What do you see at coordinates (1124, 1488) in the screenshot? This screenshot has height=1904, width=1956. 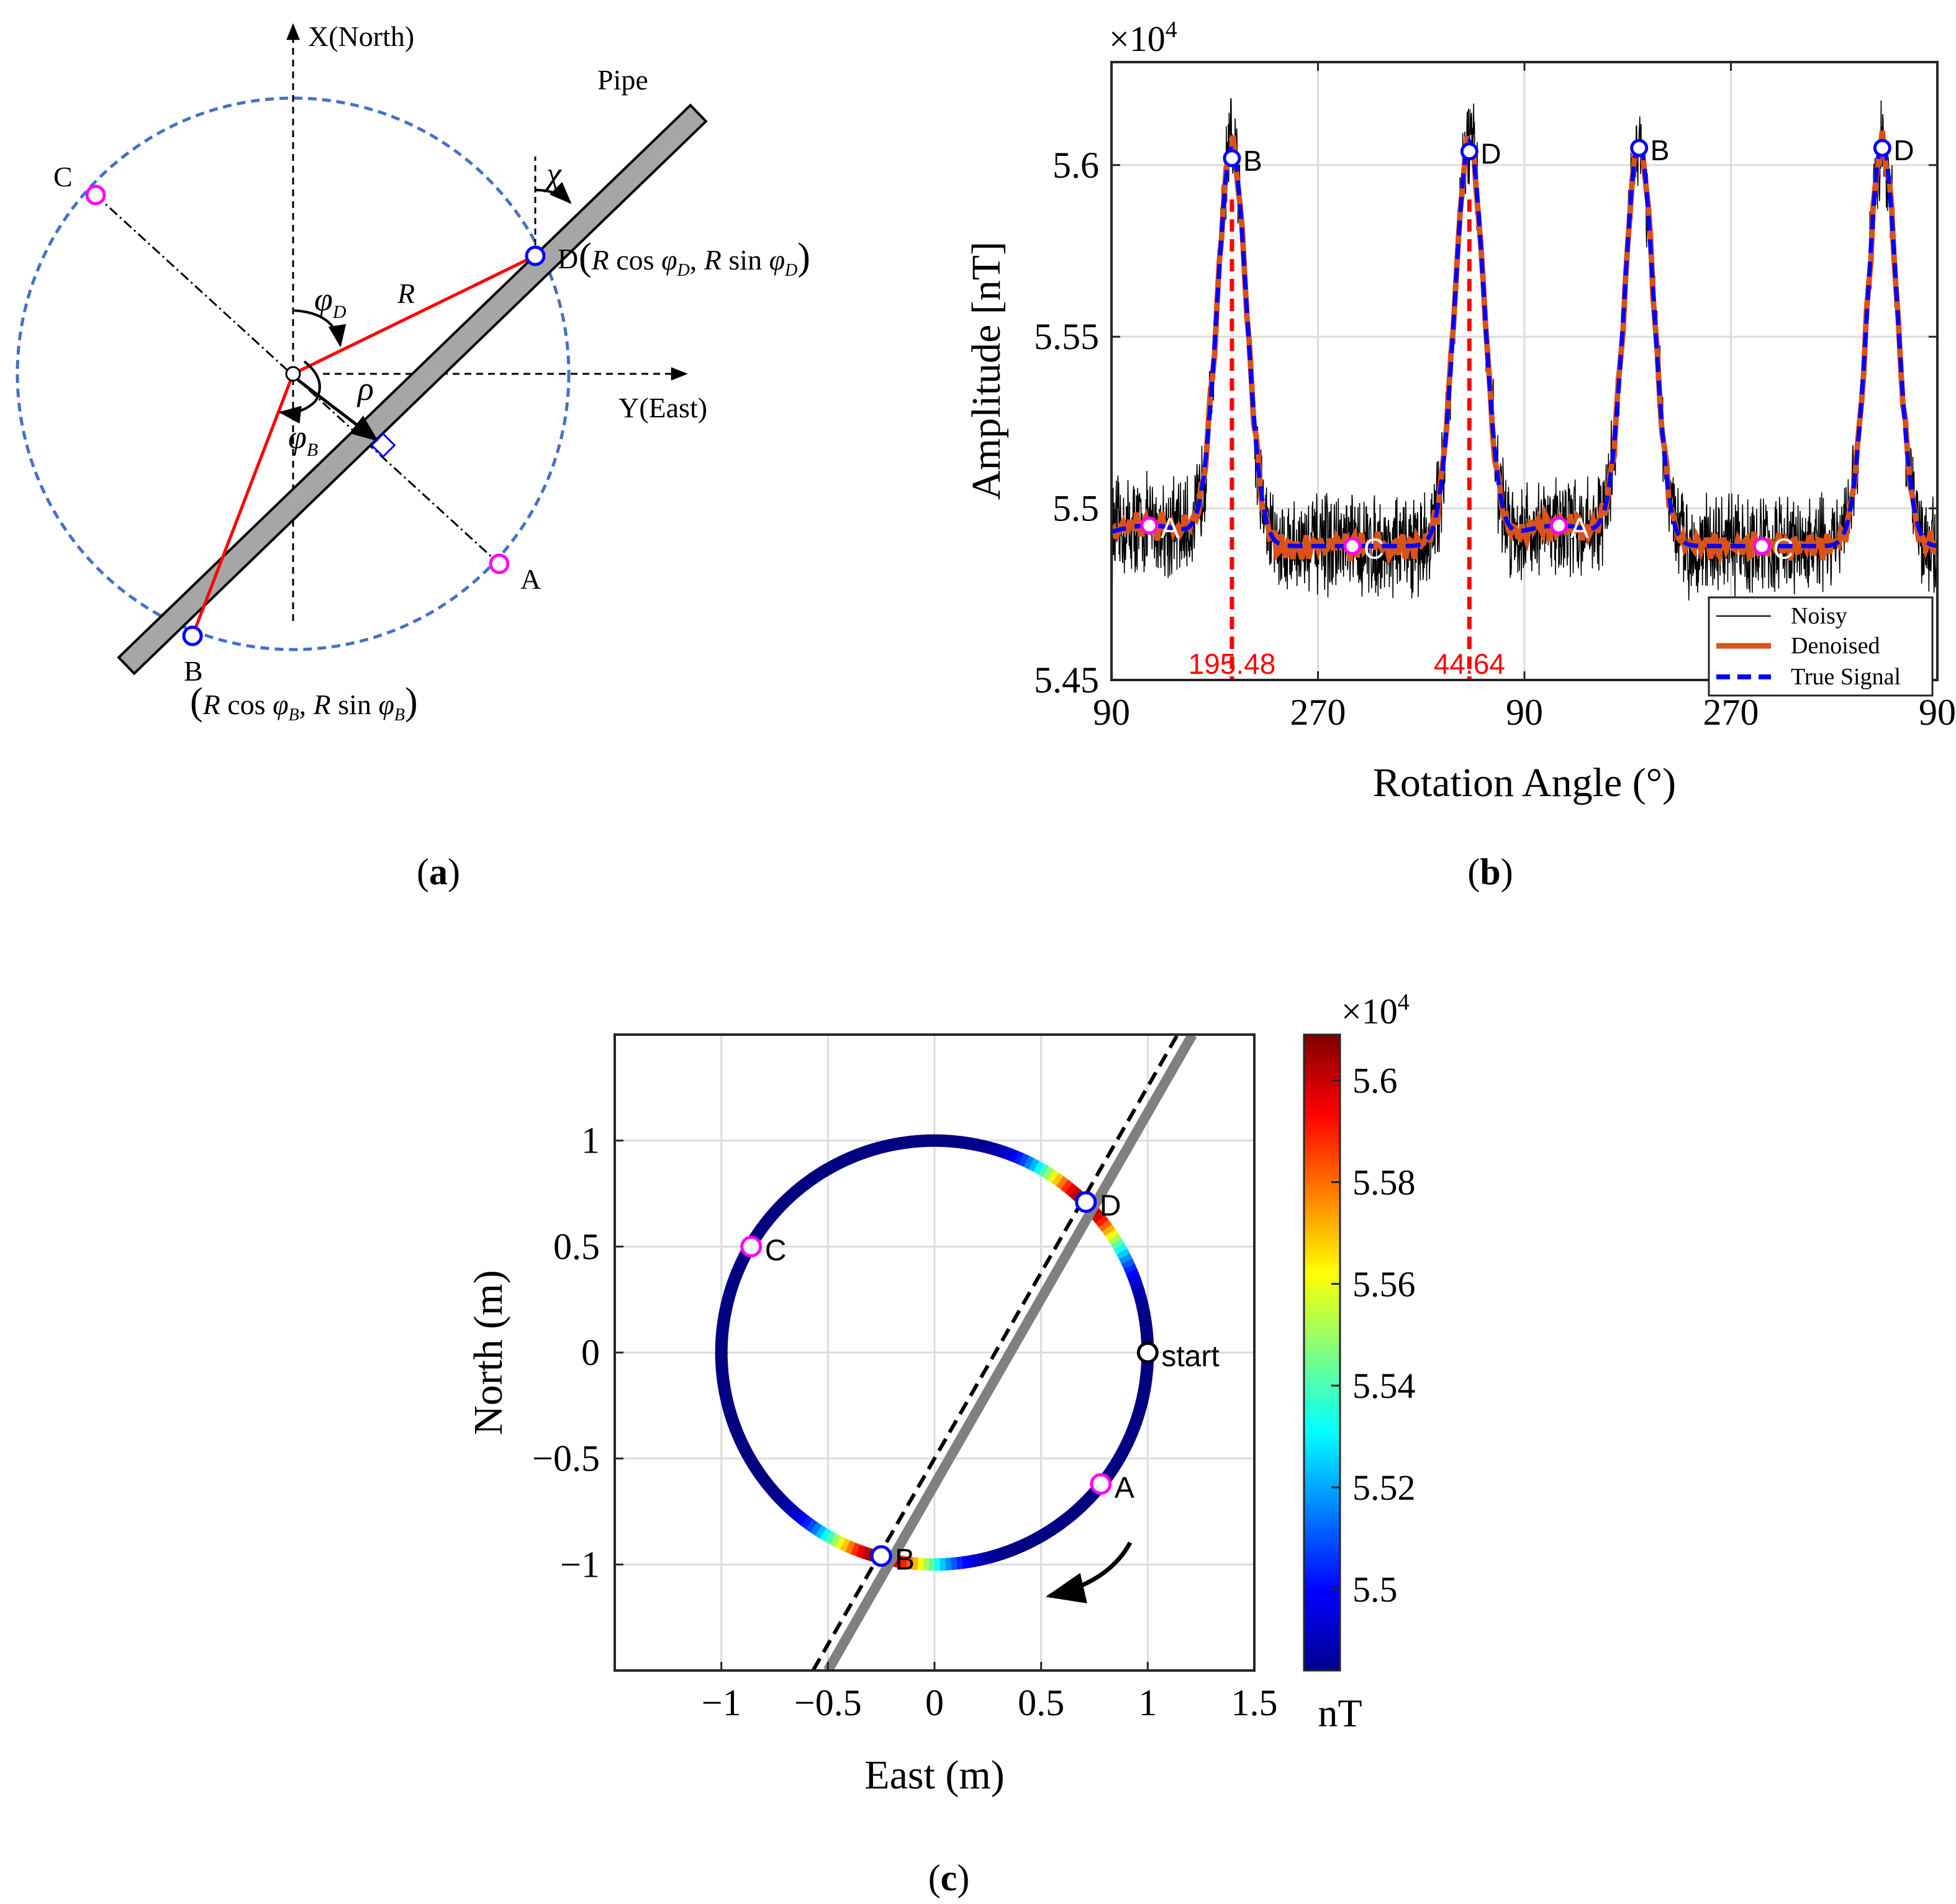 I see `c-marker-label: A` at bounding box center [1124, 1488].